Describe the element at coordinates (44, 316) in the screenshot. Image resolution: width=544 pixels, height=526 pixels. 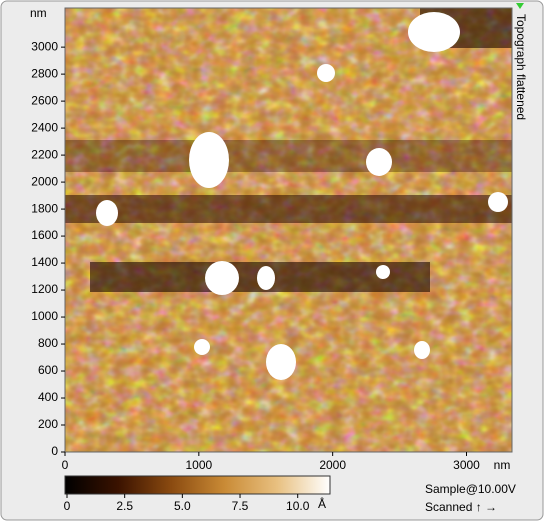
I see `y-tick-label: 1000` at that location.